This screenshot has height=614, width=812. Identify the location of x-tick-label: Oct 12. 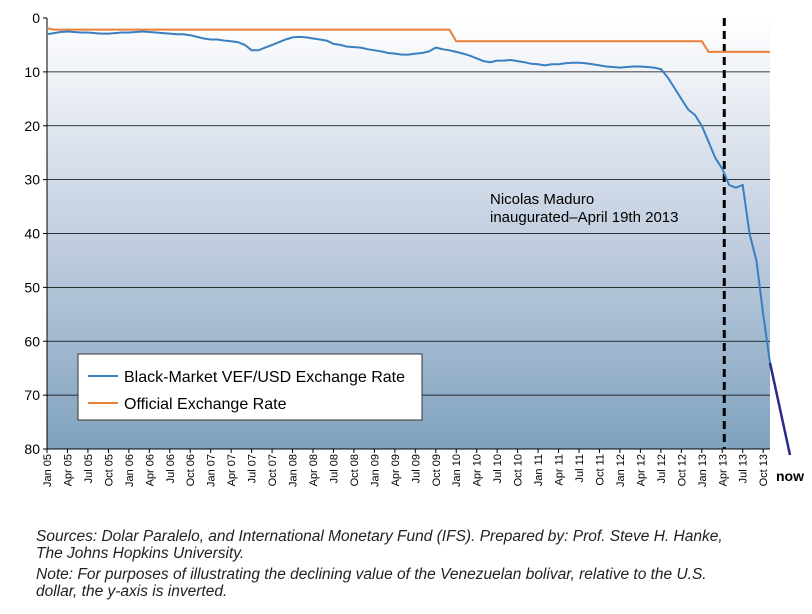
(682, 470).